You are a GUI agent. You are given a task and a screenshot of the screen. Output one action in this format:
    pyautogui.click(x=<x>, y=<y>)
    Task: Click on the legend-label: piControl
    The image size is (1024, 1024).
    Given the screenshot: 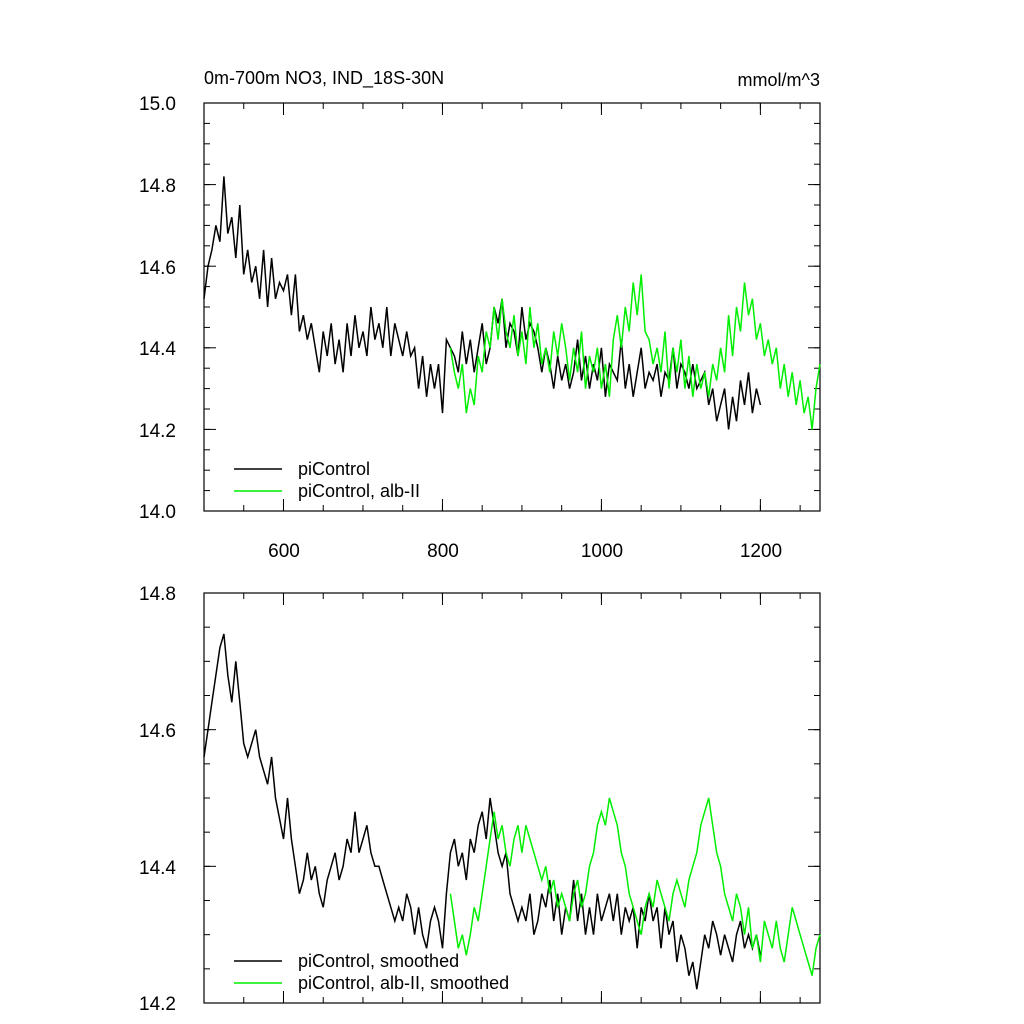 What is the action you would take?
    pyautogui.click(x=334, y=469)
    